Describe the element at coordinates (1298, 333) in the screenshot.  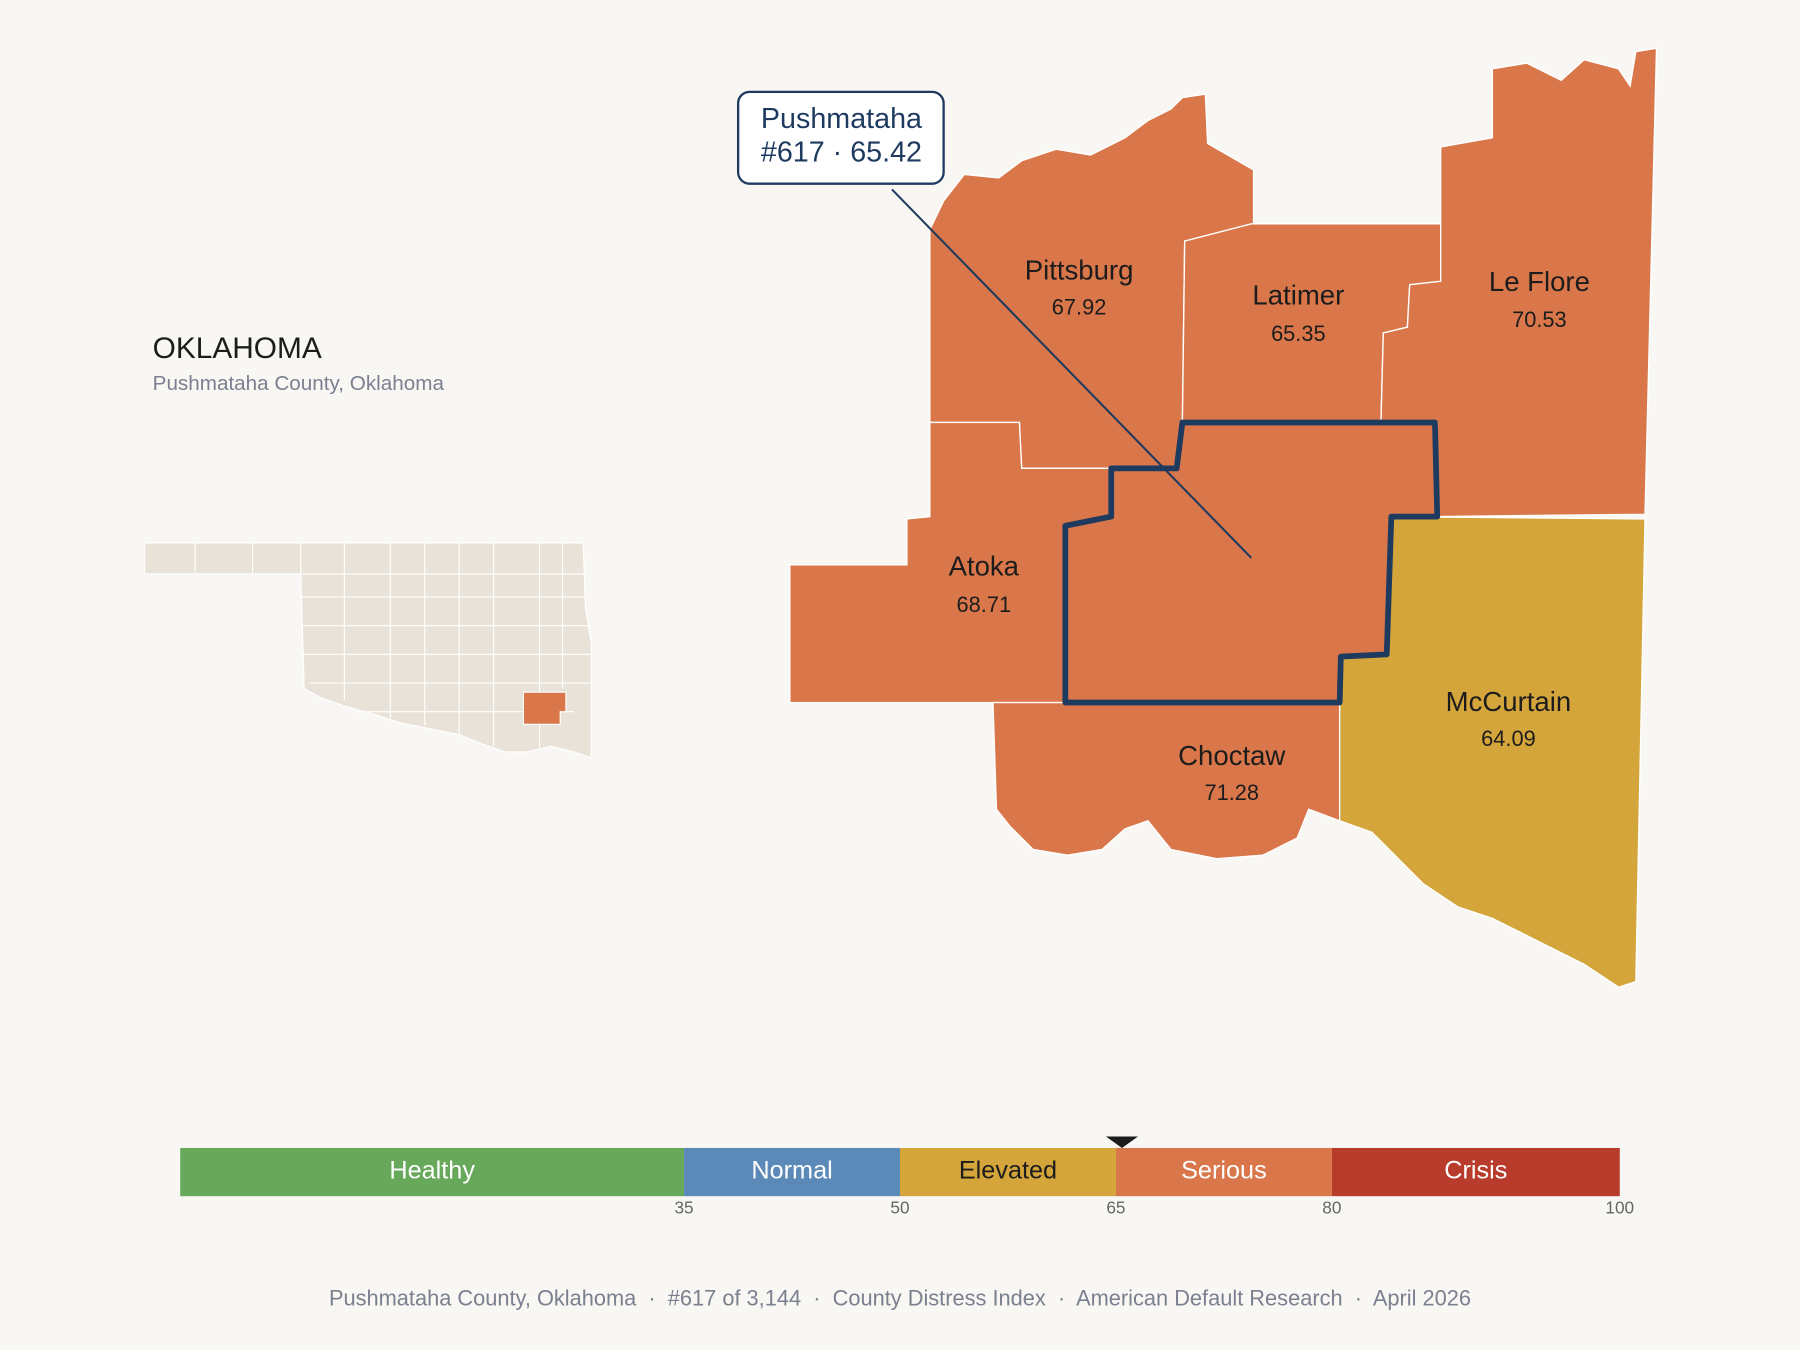
I see `county-value: 65.35` at that location.